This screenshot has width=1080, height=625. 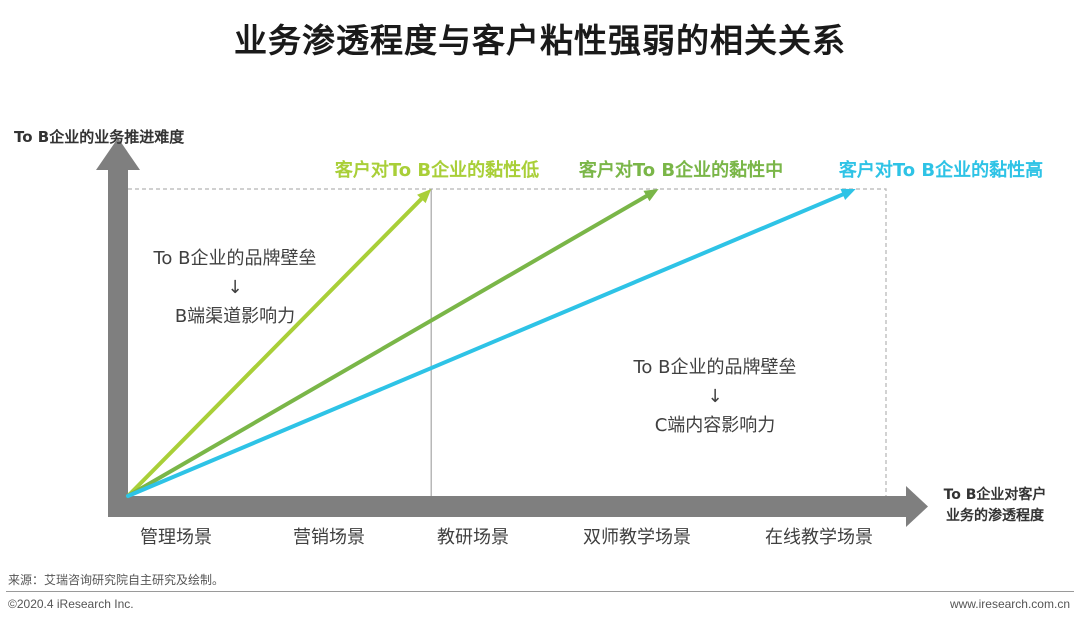 I want to click on x-tick-label: 双师教学场景, so click(x=637, y=537).